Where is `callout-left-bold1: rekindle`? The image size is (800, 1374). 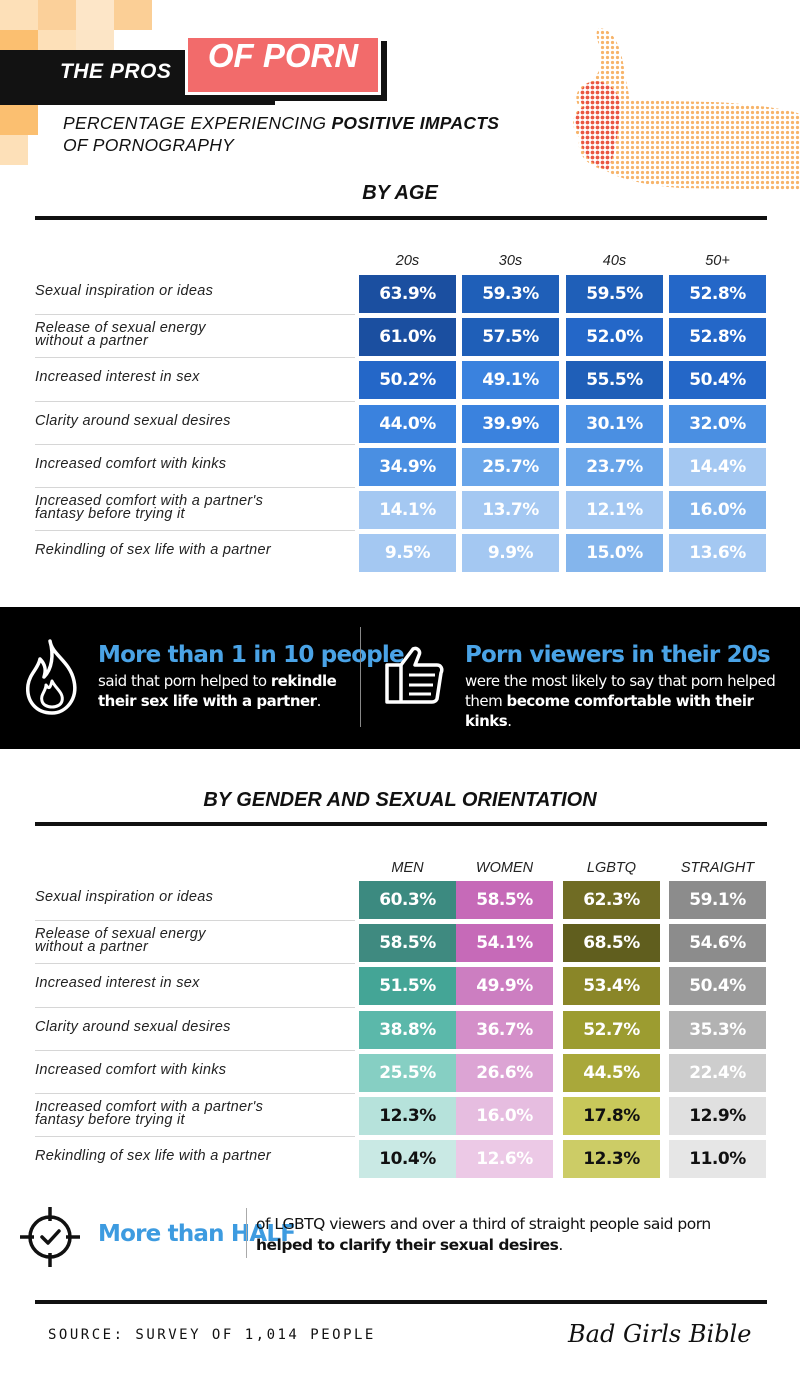 callout-left-bold1: rekindle is located at coordinates (303, 681).